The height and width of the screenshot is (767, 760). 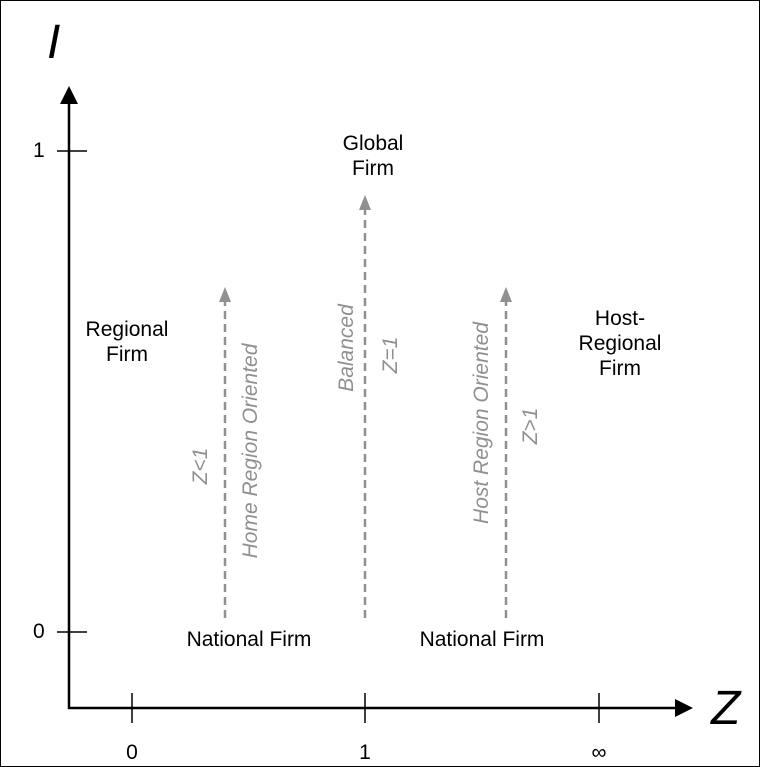 What do you see at coordinates (54, 42) in the screenshot?
I see `y-axis-label: I` at bounding box center [54, 42].